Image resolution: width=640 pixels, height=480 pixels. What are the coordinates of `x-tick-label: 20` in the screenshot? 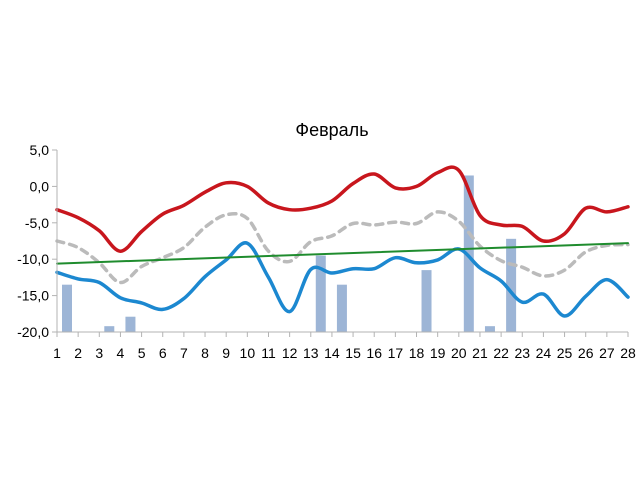 It's located at (459, 353).